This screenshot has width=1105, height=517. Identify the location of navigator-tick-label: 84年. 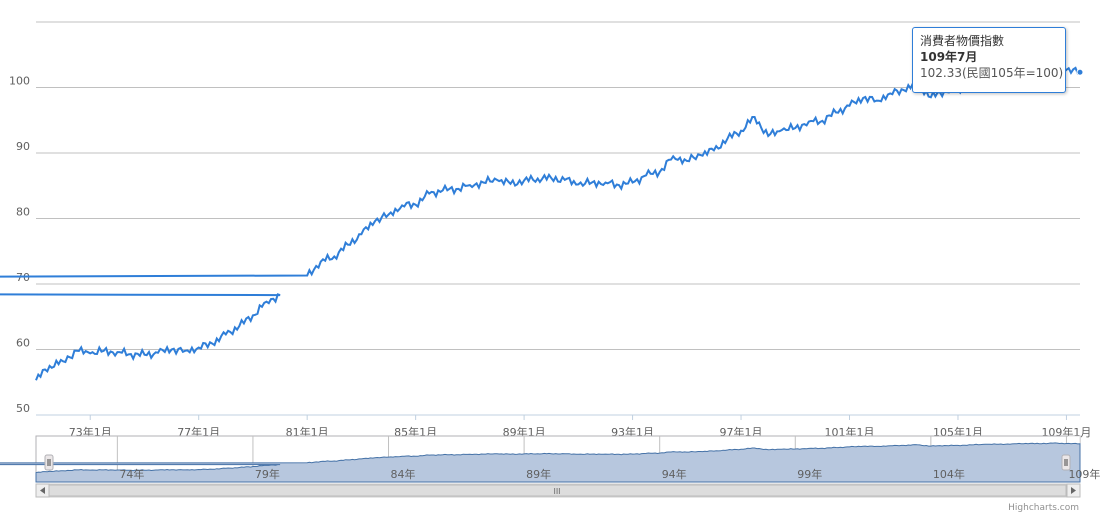
(403, 474).